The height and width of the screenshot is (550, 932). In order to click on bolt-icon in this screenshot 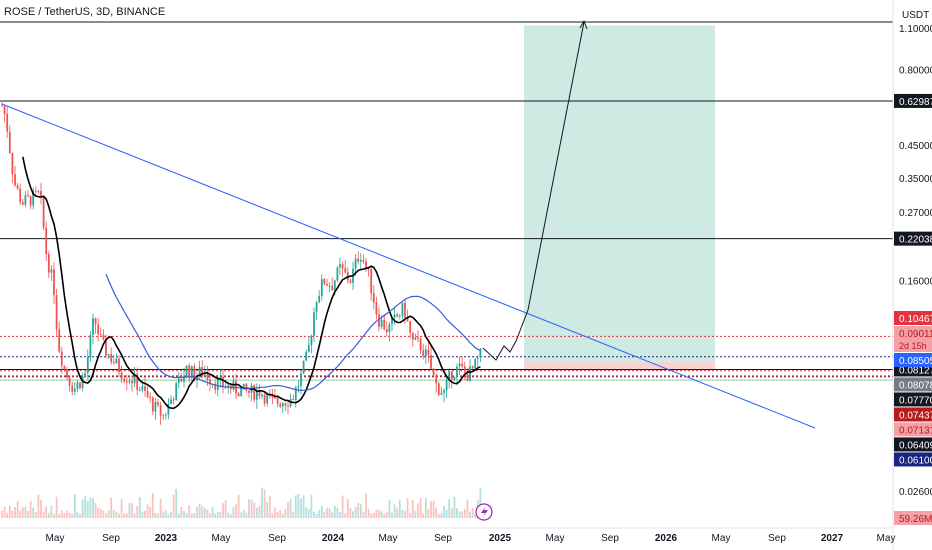, I will do `click(484, 512)`.